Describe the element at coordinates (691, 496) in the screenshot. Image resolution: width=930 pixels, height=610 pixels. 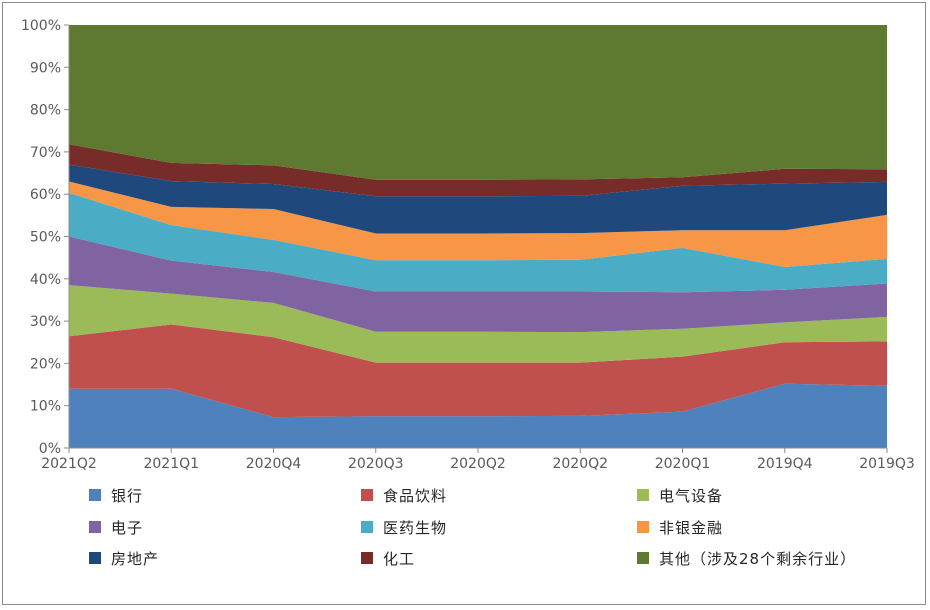
I see `legend-label: 电气设备` at that location.